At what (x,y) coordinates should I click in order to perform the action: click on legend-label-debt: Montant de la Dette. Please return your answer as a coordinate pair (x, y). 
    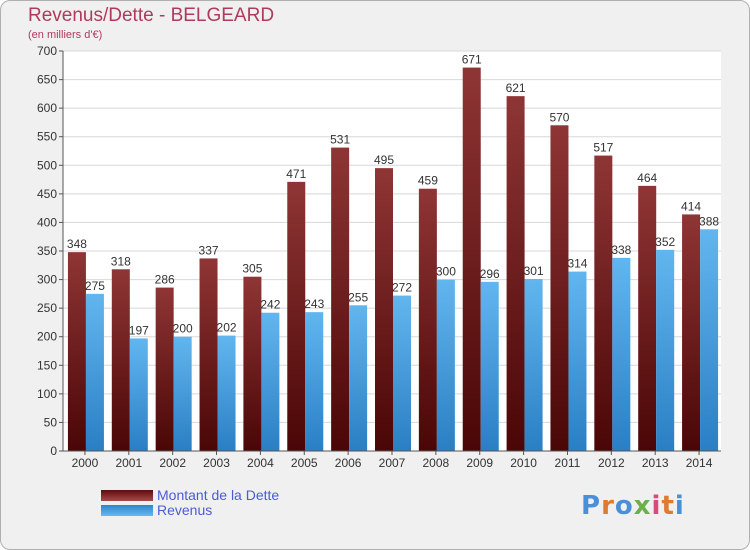
    Looking at the image, I should click on (218, 495).